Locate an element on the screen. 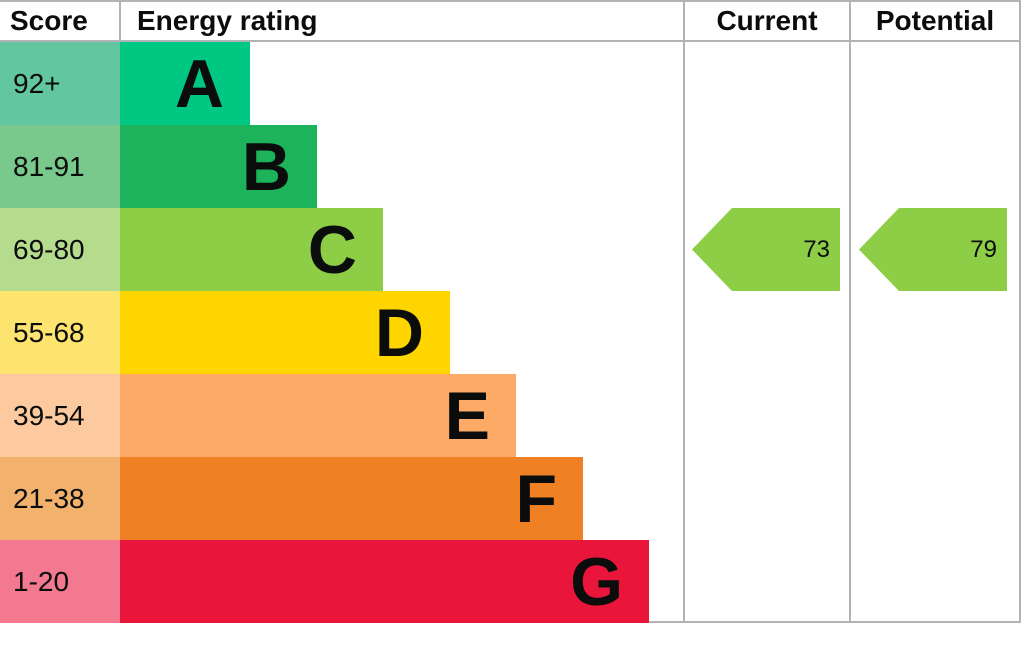 Image resolution: width=1024 pixels, height=666 pixels. band-bar-c: C is located at coordinates (251, 249).